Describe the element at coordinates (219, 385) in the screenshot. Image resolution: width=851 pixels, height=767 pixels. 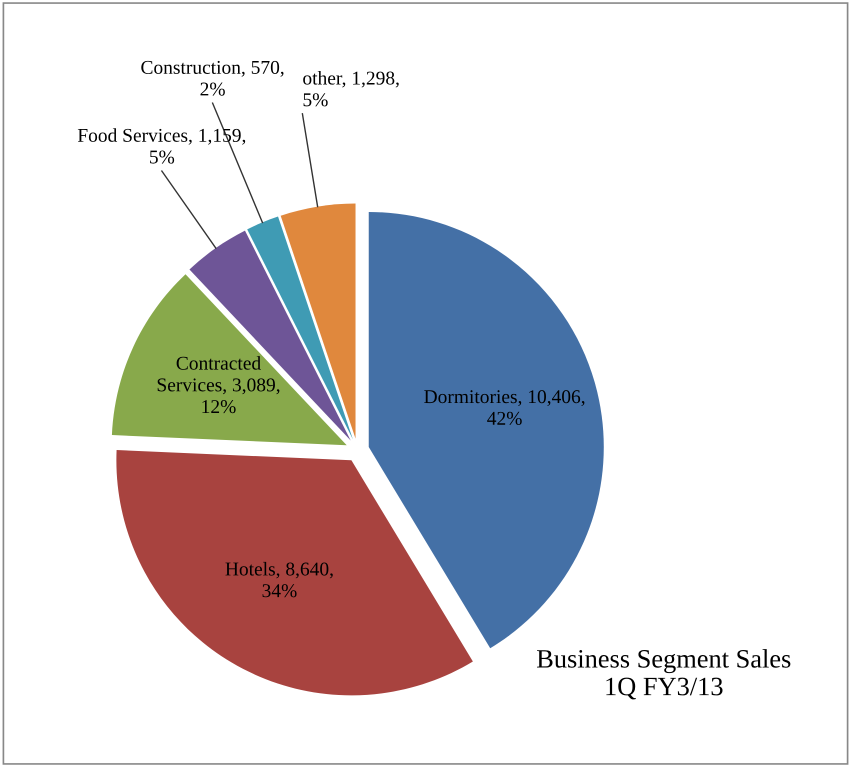
I see `slice-label: Contracted Services, 3,089, 12%` at that location.